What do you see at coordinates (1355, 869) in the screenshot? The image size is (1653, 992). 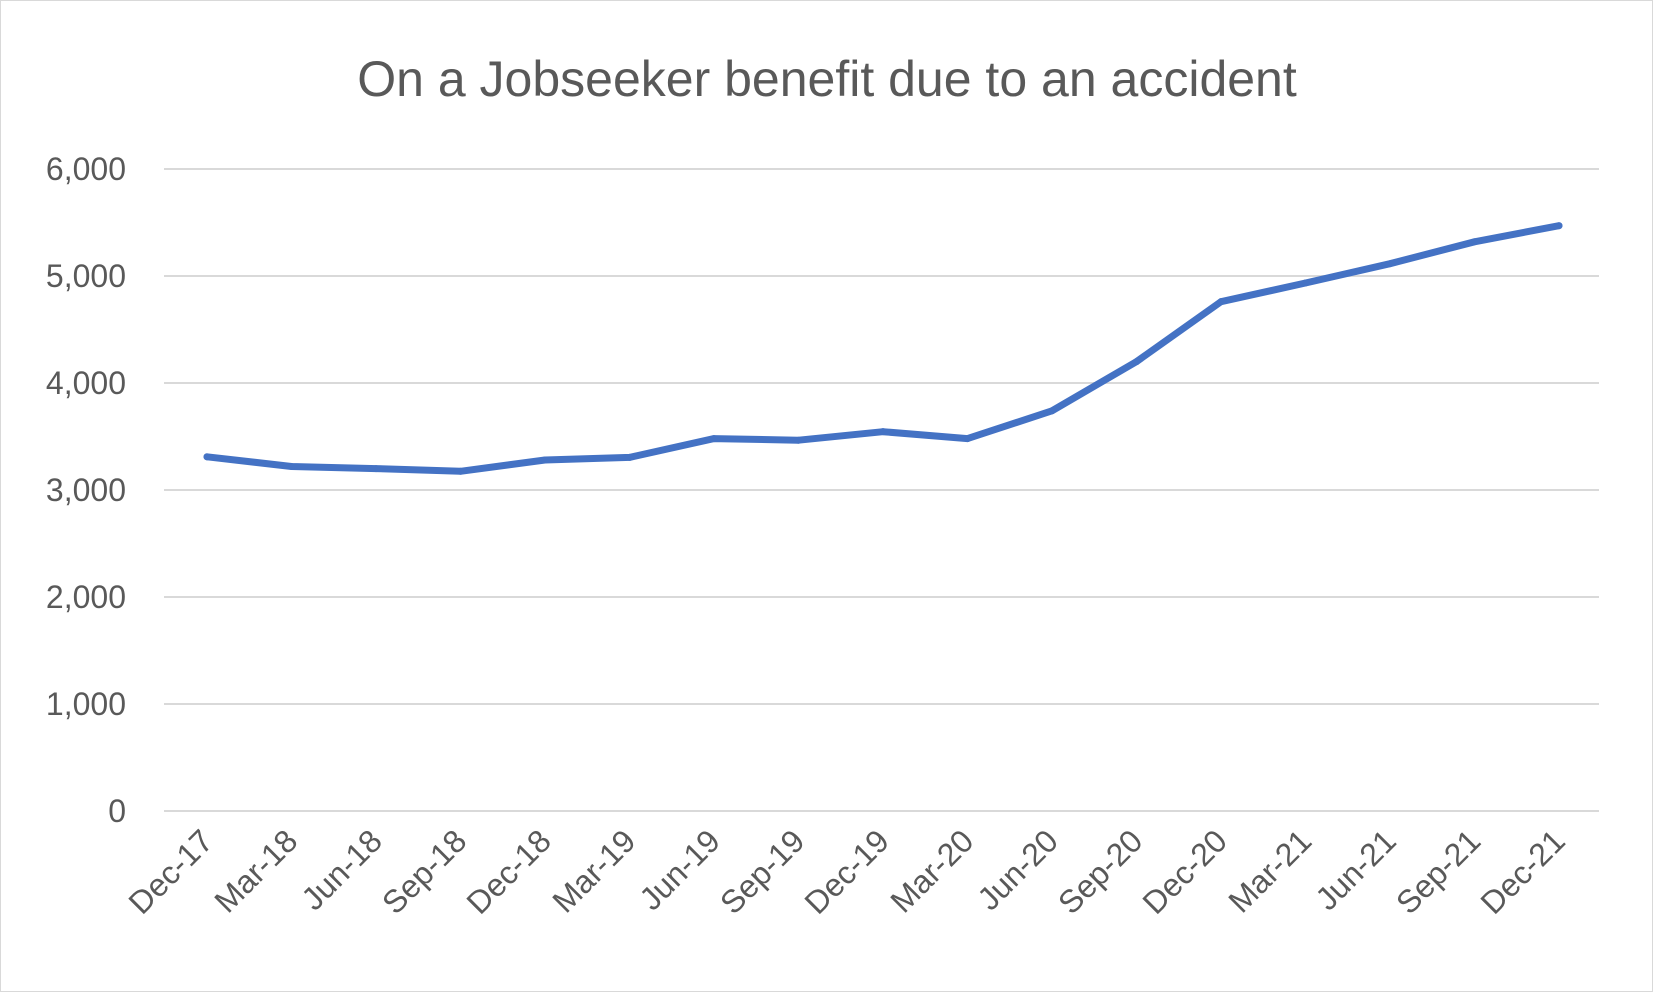 I see `x-tick-label: Jun-21` at bounding box center [1355, 869].